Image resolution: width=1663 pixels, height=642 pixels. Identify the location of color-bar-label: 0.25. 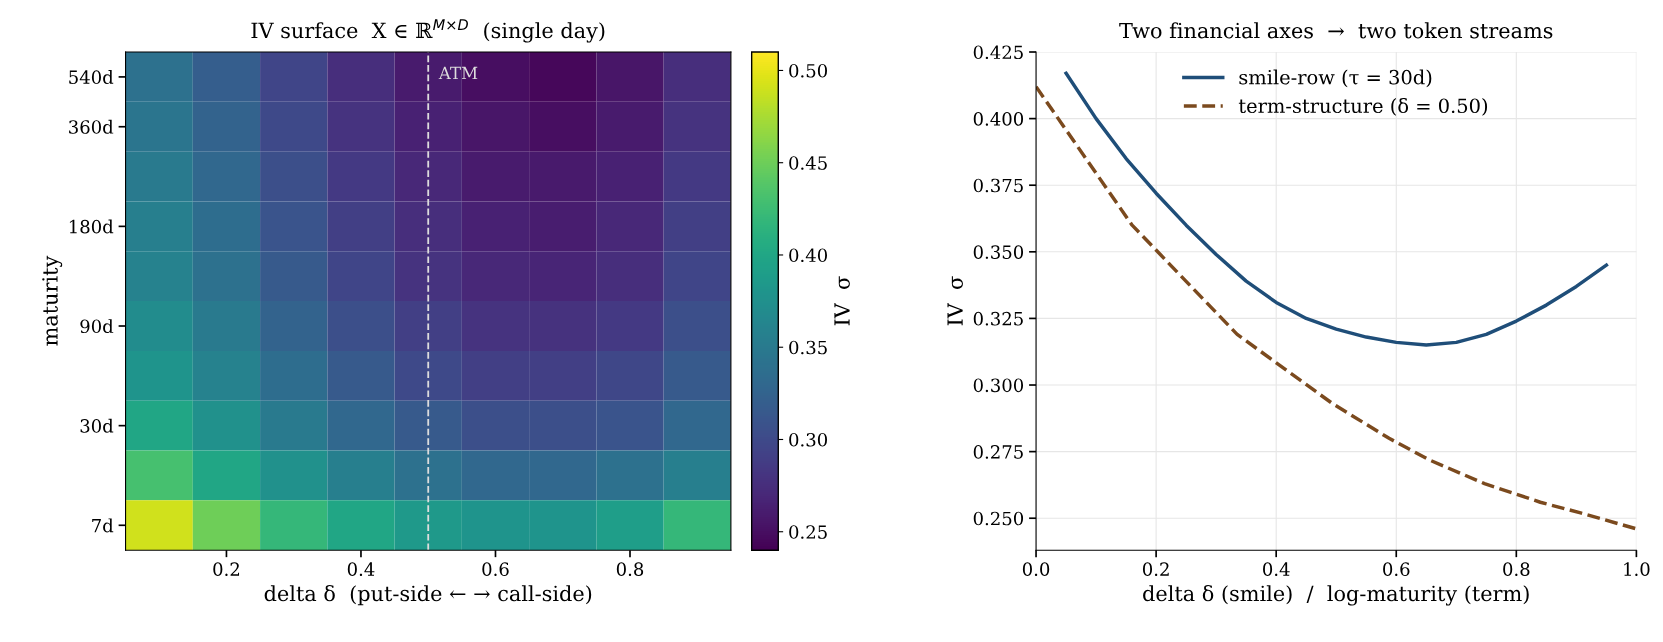
(808, 532).